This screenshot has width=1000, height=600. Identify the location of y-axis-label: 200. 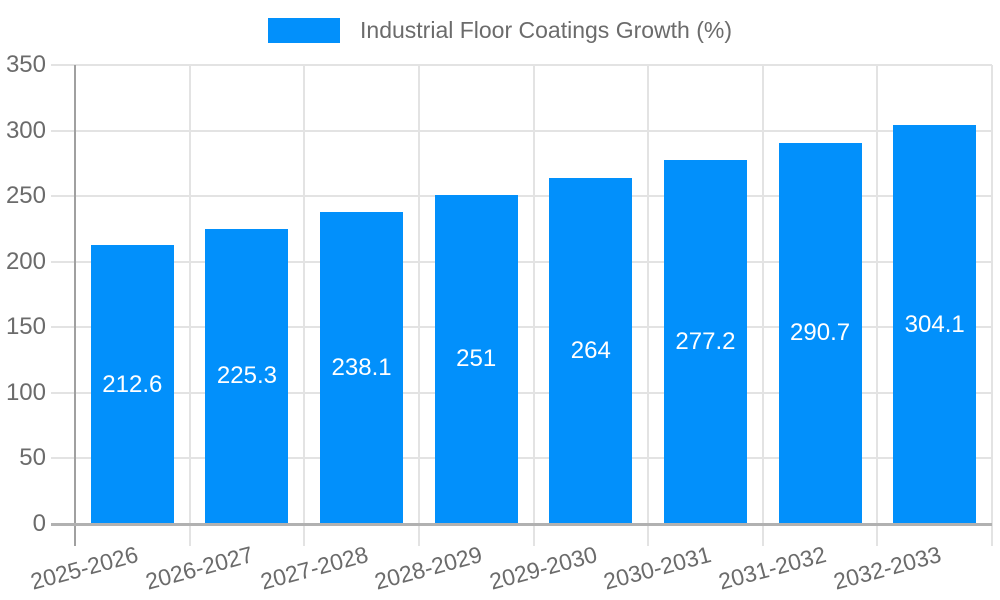
(25, 261).